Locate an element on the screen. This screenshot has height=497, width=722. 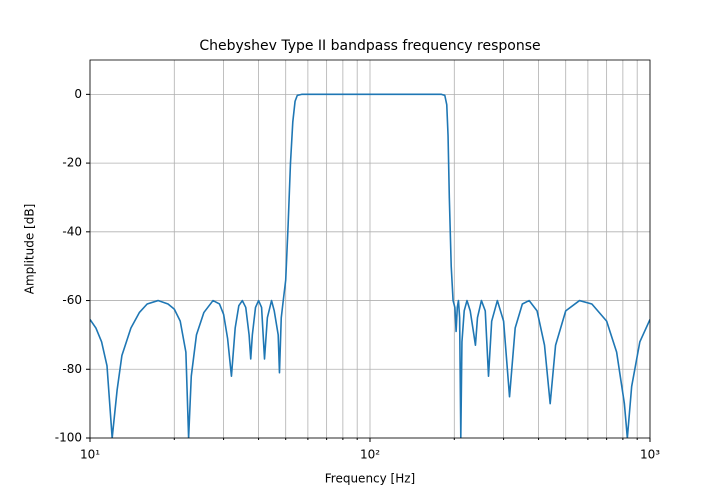
x-axis-label: Frequency [Hz] is located at coordinates (370, 479).